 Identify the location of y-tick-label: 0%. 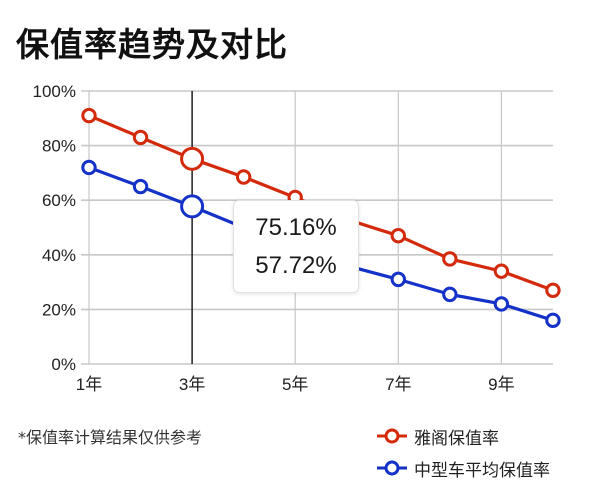
(63, 364).